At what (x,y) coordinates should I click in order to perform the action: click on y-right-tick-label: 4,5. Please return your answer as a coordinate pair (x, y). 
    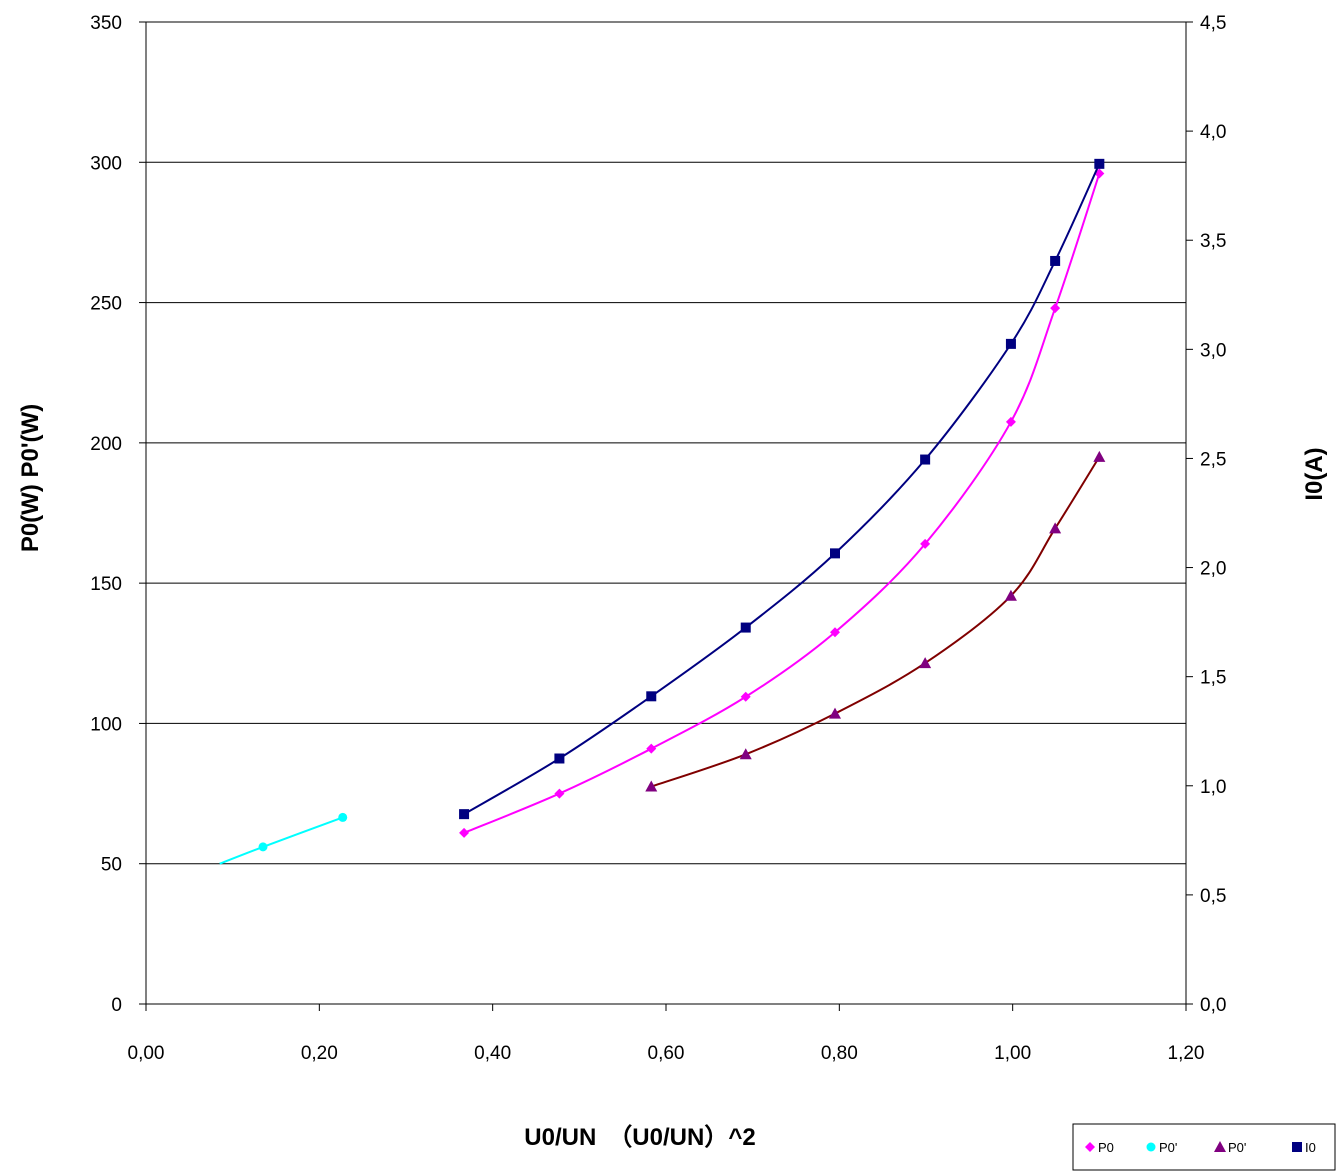
    Looking at the image, I should click on (1213, 23).